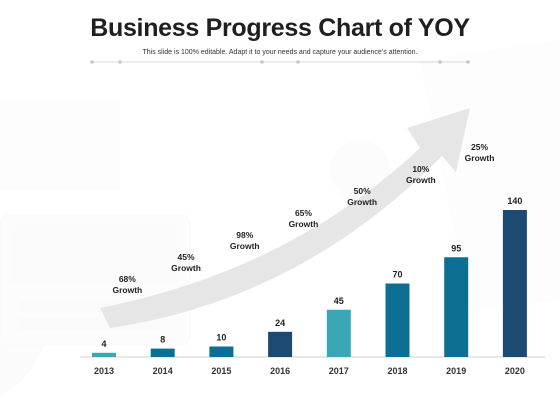  I want to click on growth-label-4: 65%Growth, so click(304, 218).